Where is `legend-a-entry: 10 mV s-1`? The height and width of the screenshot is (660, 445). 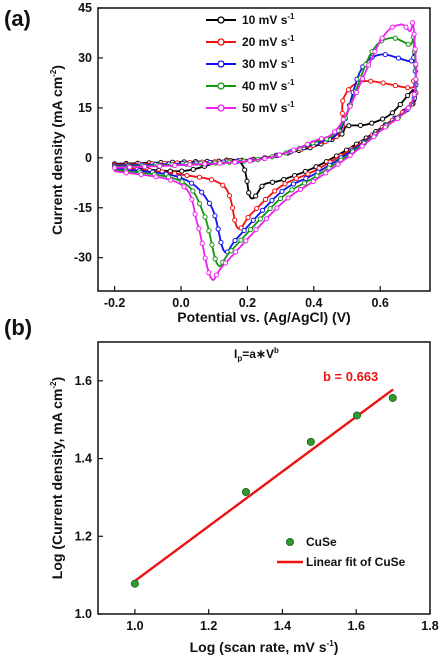 legend-a-entry: 10 mV s-1 is located at coordinates (268, 19).